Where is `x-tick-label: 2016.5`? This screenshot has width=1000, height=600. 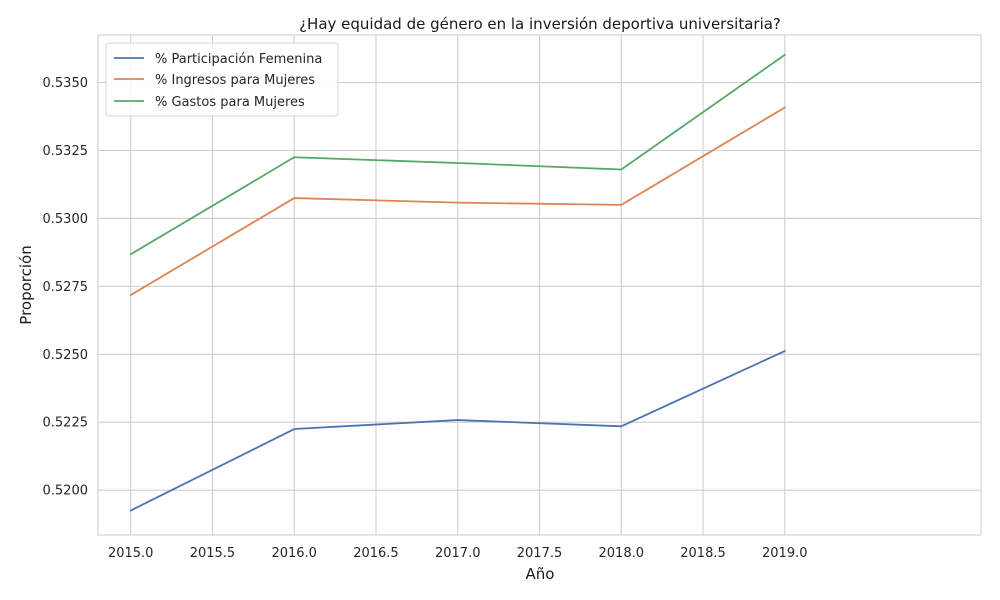 x-tick-label: 2016.5 is located at coordinates (376, 553).